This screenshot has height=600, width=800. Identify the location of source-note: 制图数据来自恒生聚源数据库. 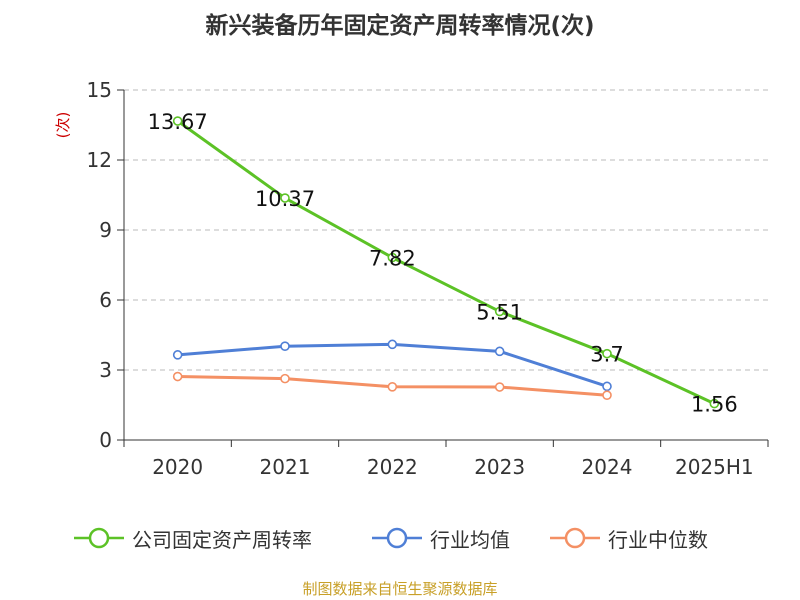
(400, 589).